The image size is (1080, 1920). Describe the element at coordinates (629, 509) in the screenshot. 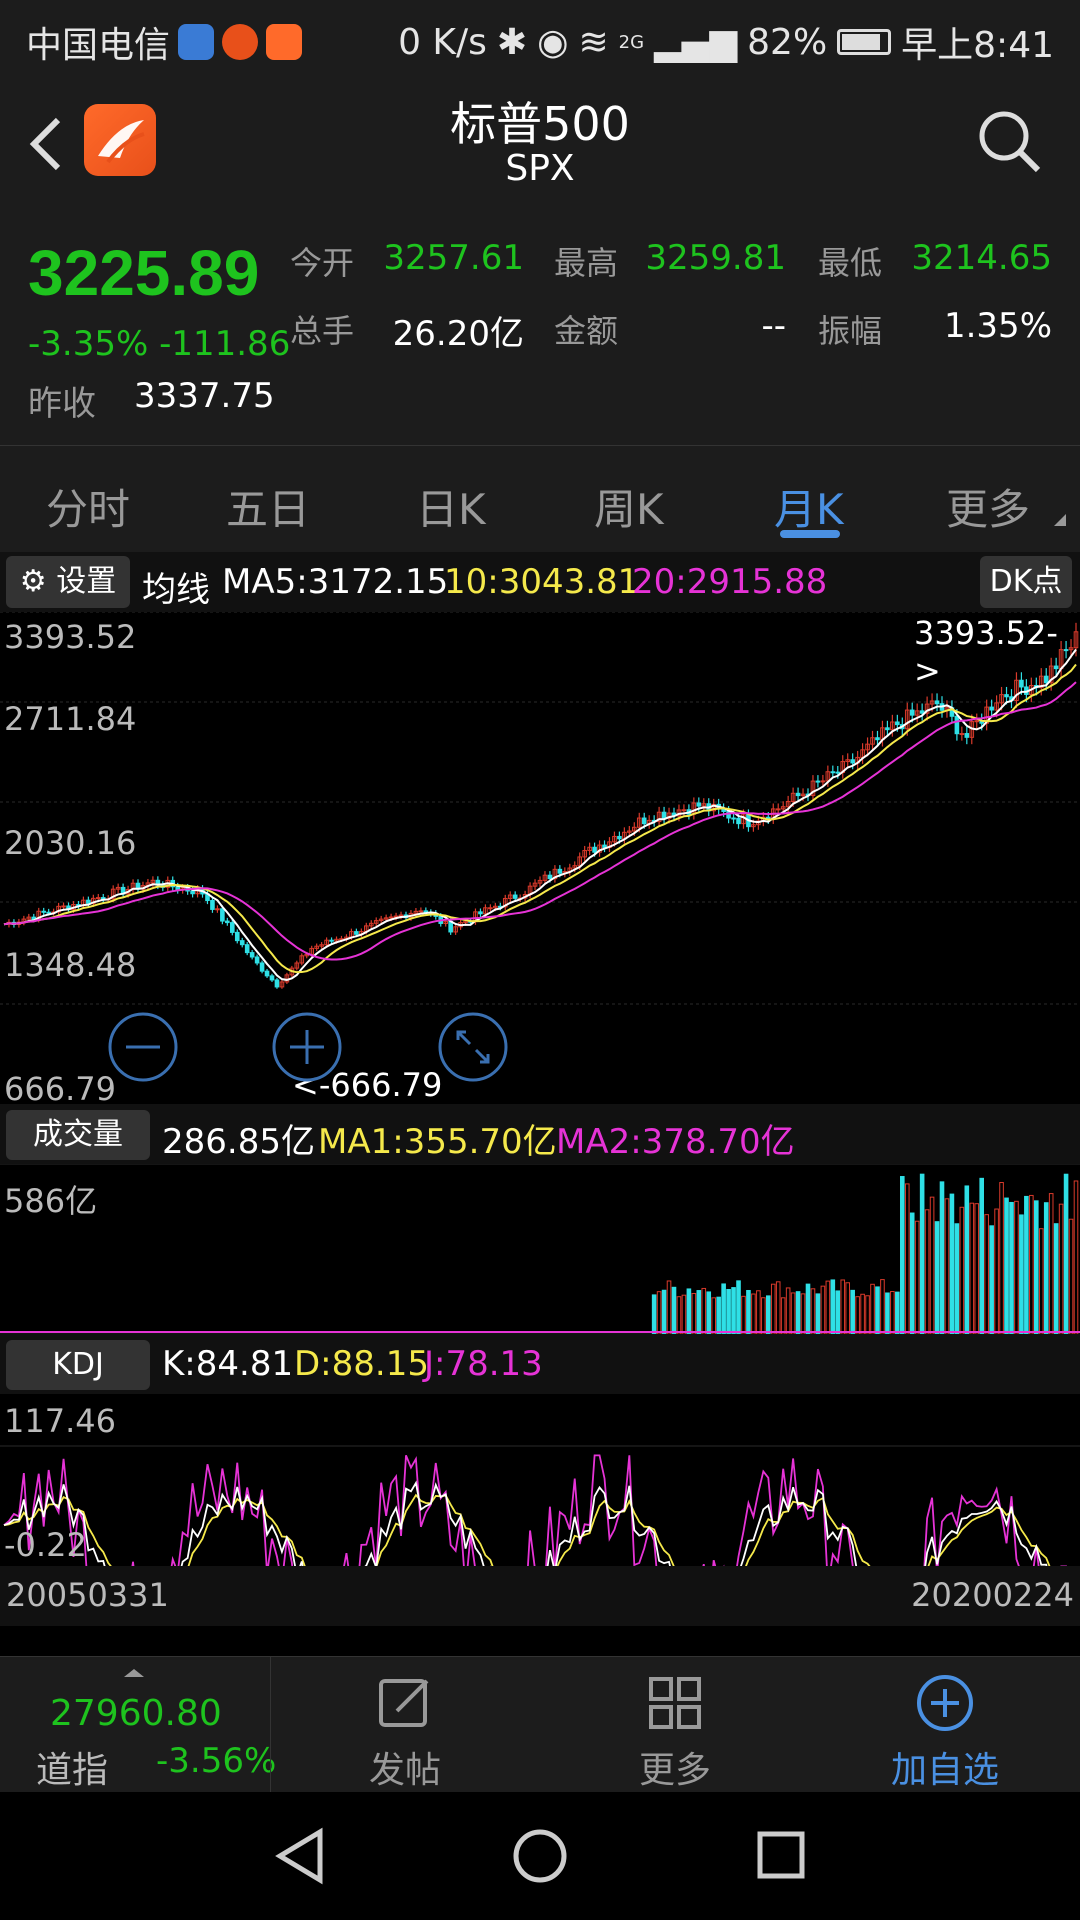

I see `tab-weekly-k: 周K` at that location.